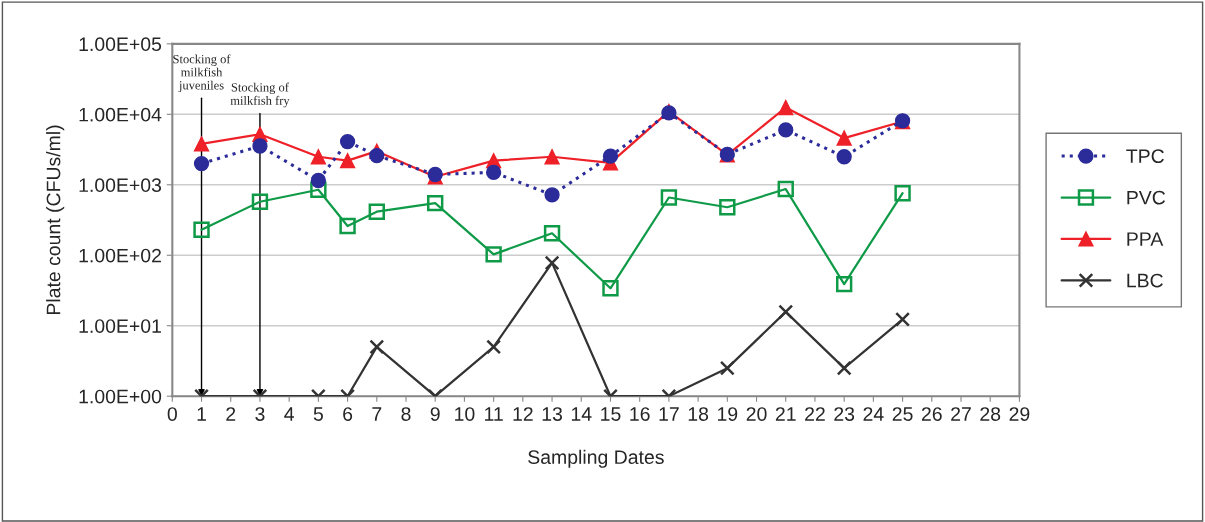 Image resolution: width=1205 pixels, height=522 pixels. I want to click on x-tick-label: 19, so click(727, 414).